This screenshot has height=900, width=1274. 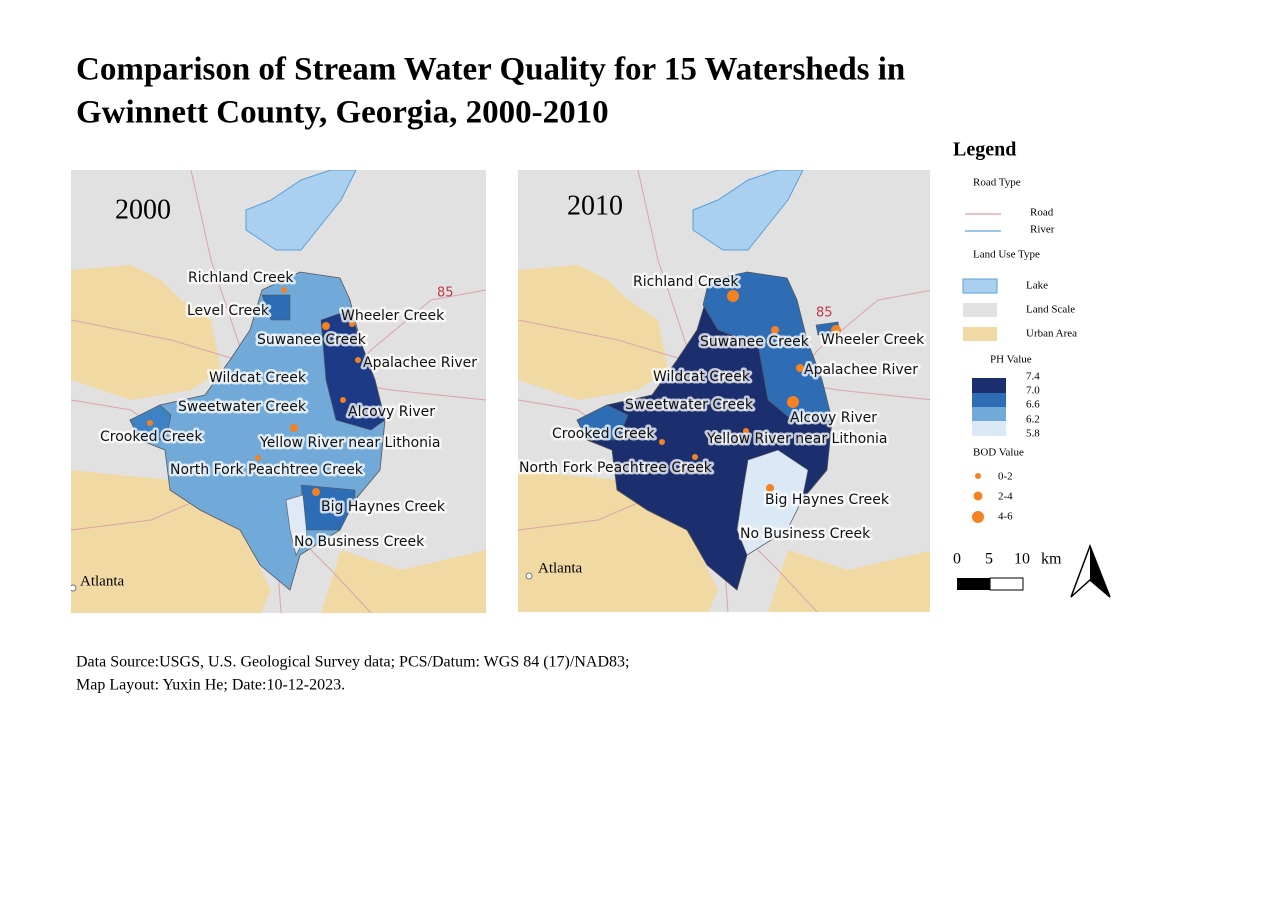 I want to click on map-year: 2010, so click(x=595, y=205).